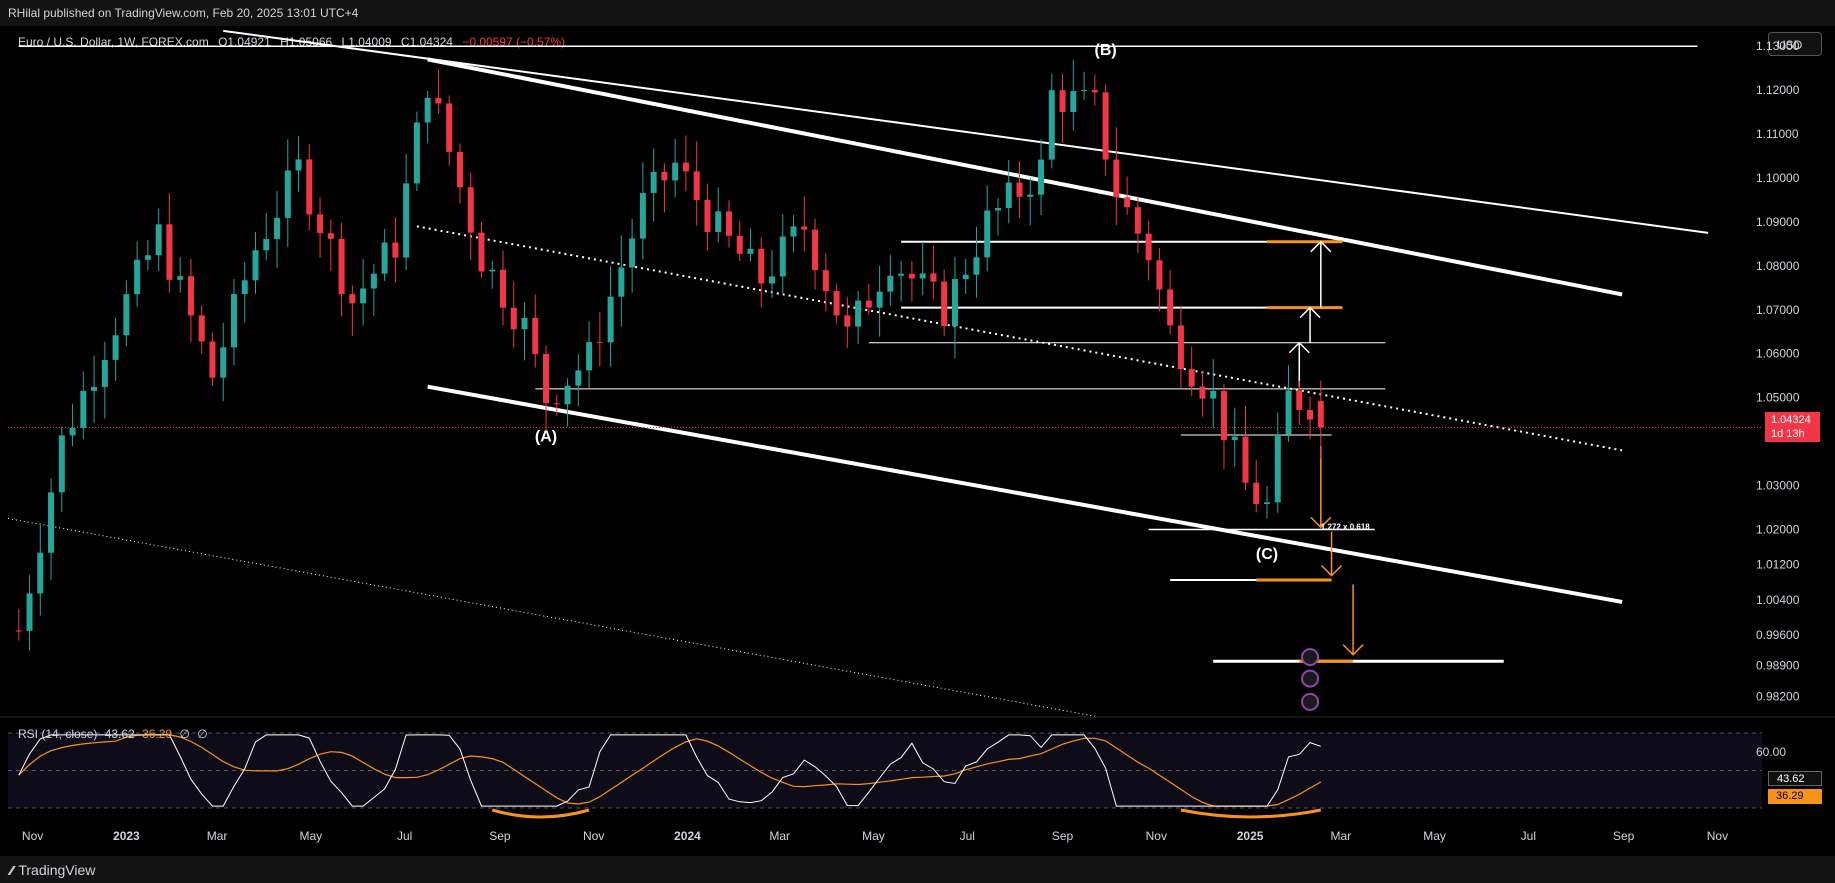 The width and height of the screenshot is (1835, 883). I want to click on rsi-divergence-arc, so click(1251, 813).